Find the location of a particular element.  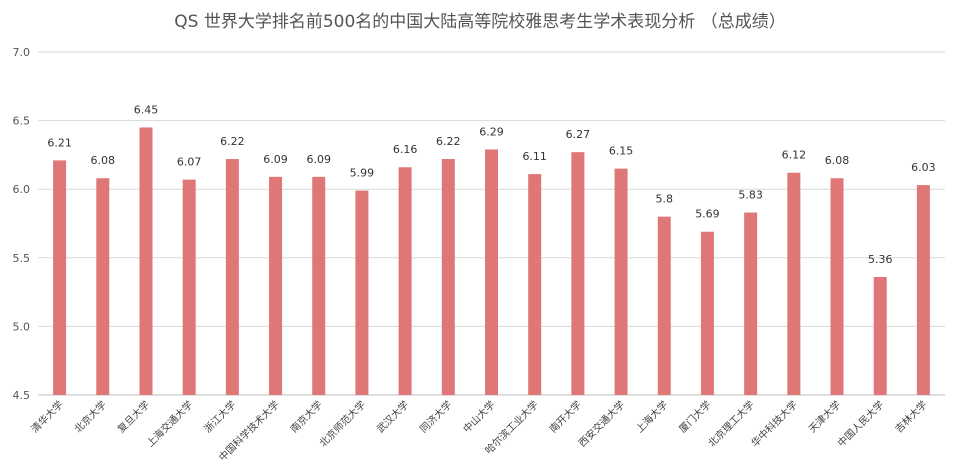

data-label: 6.11 is located at coordinates (534, 156).